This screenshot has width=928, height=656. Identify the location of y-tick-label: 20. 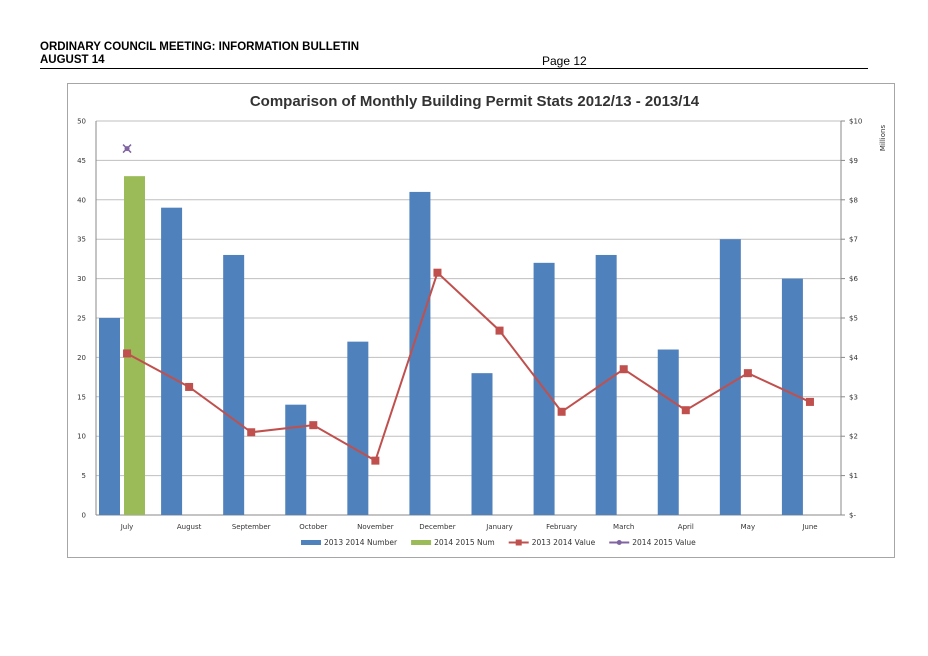
(81, 358).